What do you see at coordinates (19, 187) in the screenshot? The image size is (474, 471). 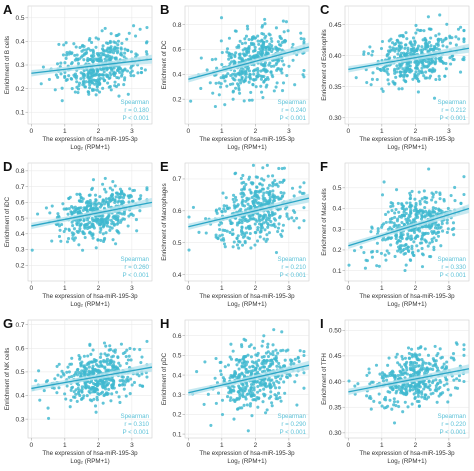 I see `y-tick-label: 0.7` at bounding box center [19, 187].